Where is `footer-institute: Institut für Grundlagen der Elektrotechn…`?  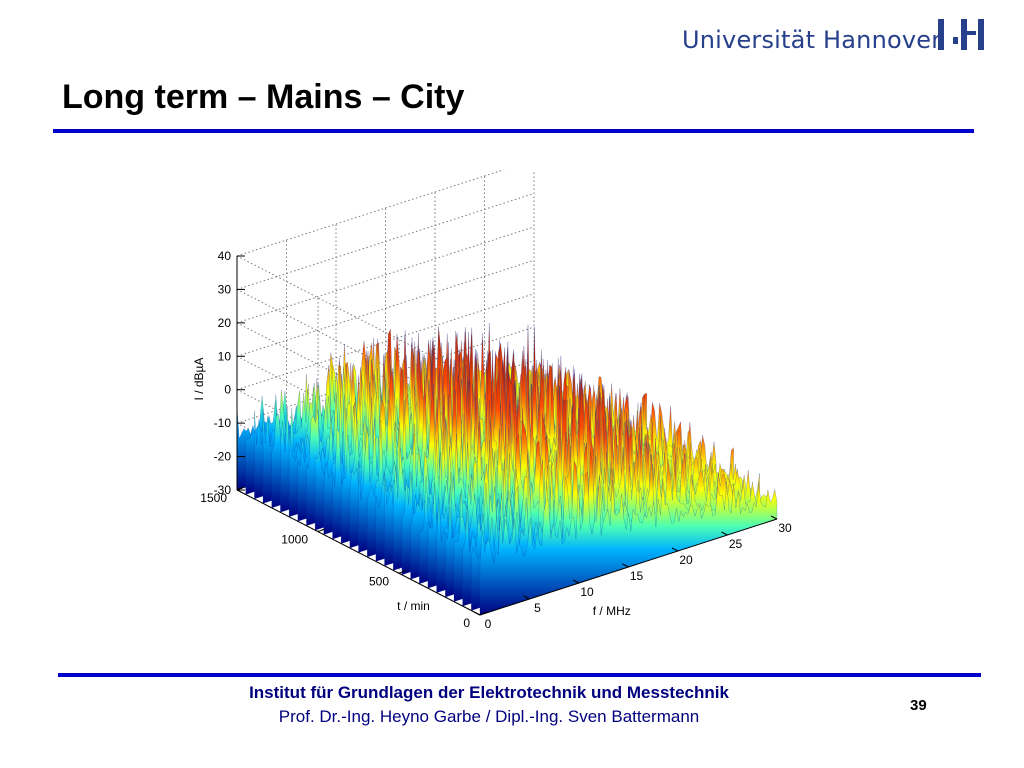
footer-institute: Institut für Grundlagen der Elektrotechn… is located at coordinates (489, 692).